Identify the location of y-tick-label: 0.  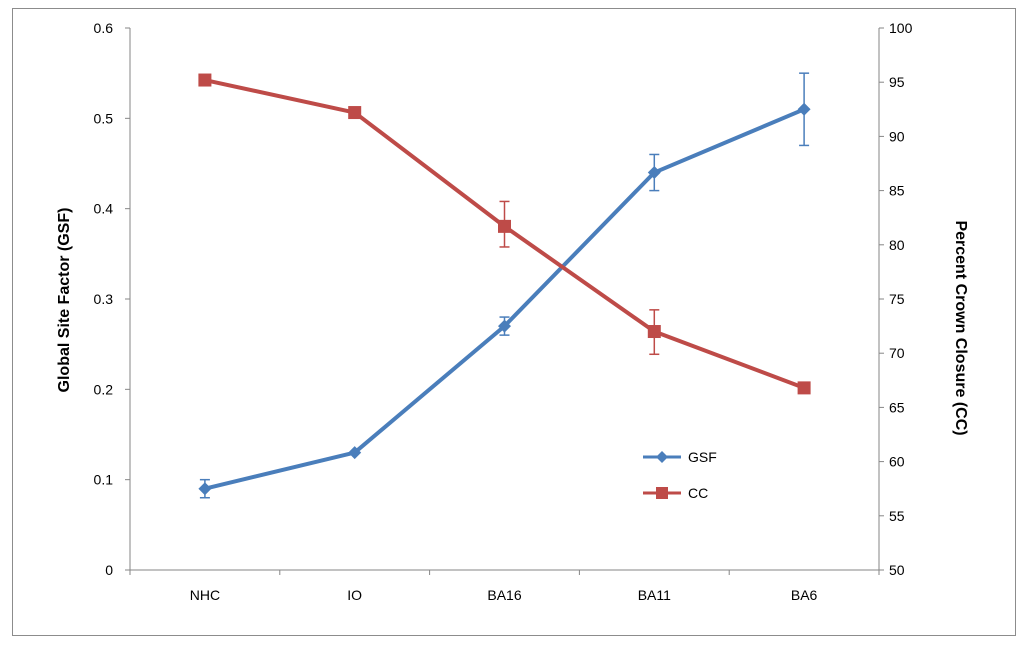
(109, 570).